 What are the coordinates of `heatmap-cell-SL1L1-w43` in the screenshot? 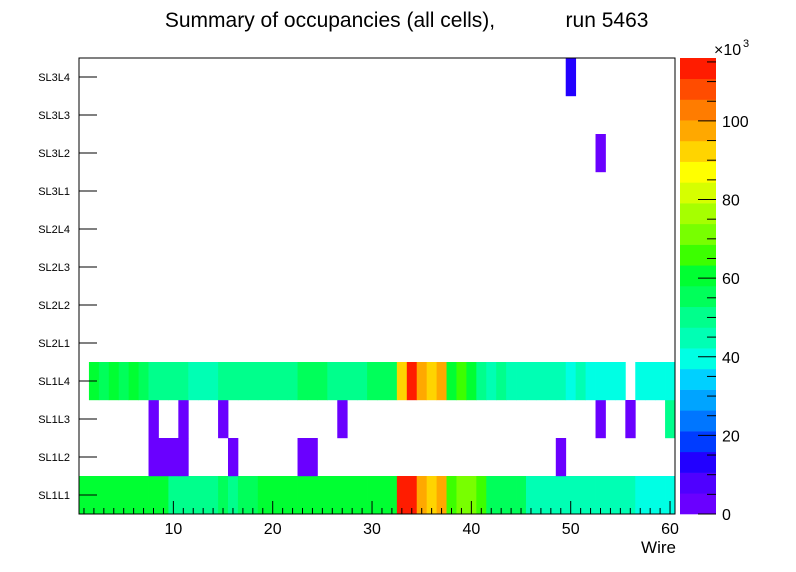 It's located at (501, 495).